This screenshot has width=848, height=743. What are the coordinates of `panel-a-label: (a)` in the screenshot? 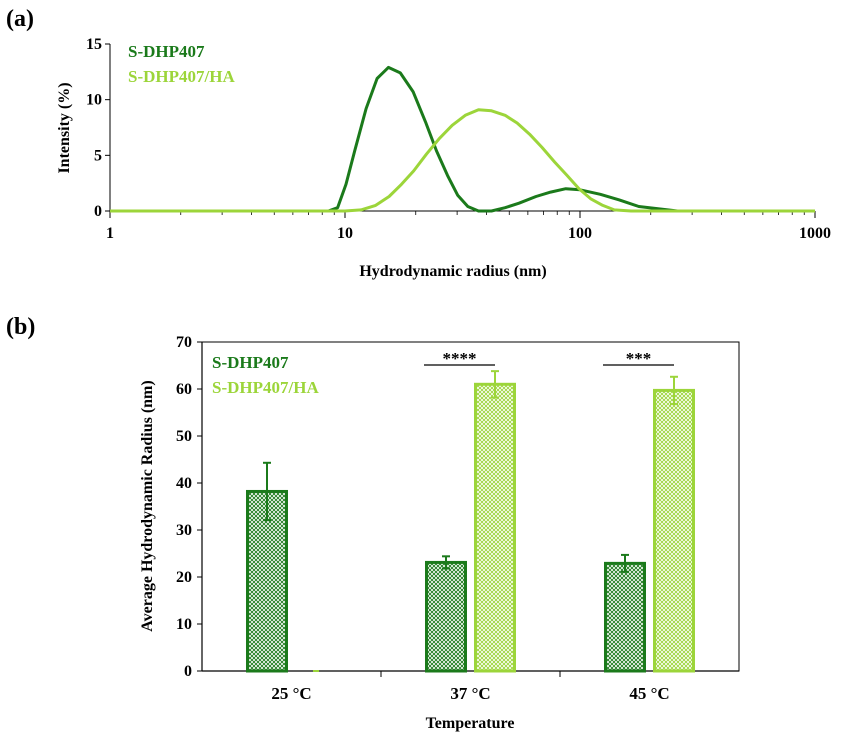 It's located at (20, 19).